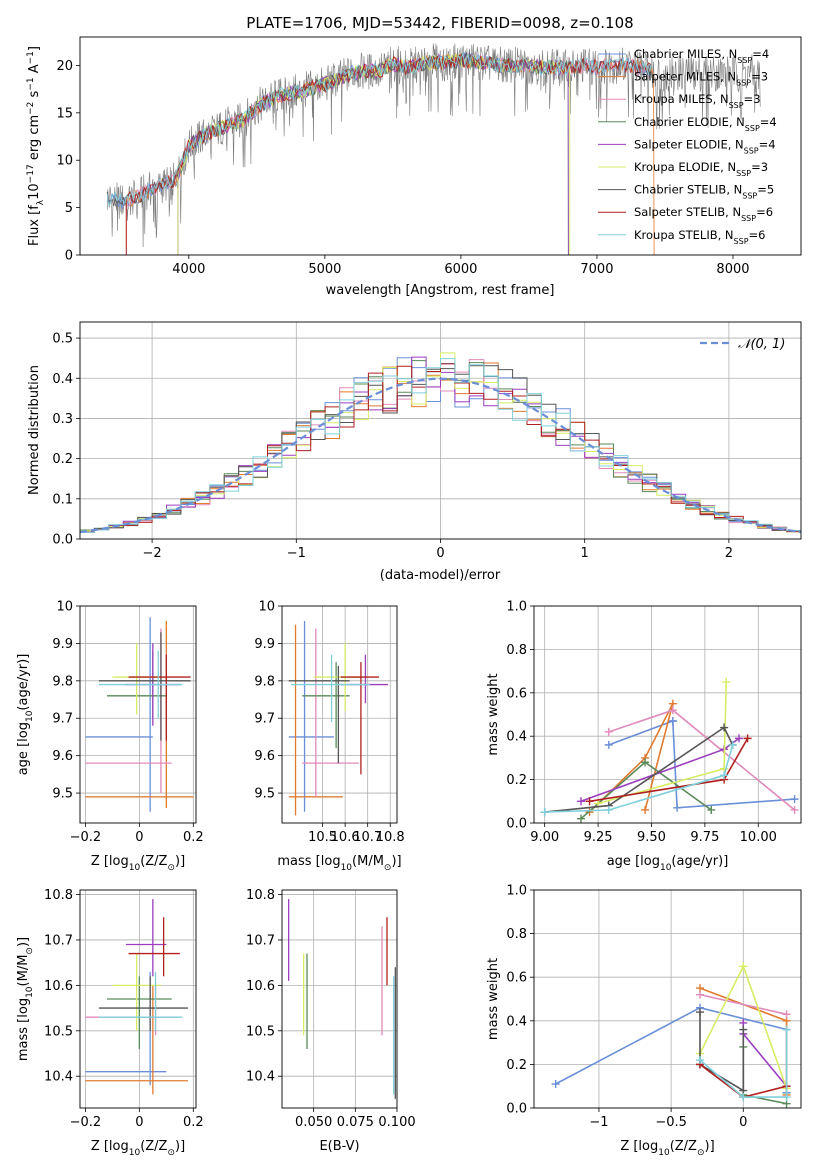  I want to click on weight-line-salpeter_elodie, so click(660, 770).